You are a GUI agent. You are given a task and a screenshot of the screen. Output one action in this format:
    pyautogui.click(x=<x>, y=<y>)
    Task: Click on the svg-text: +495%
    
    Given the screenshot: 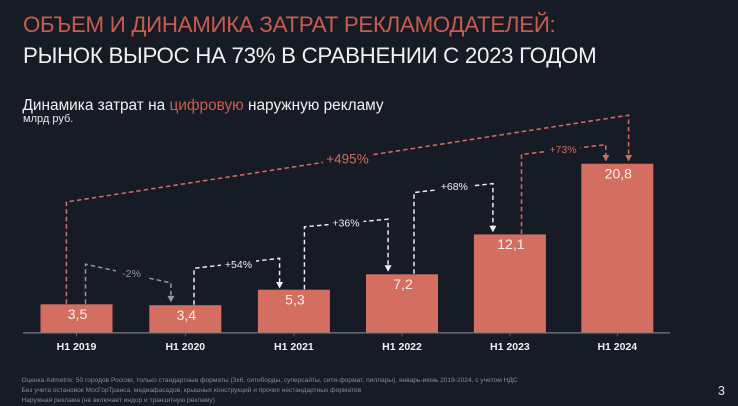 What is the action you would take?
    pyautogui.click(x=347, y=158)
    